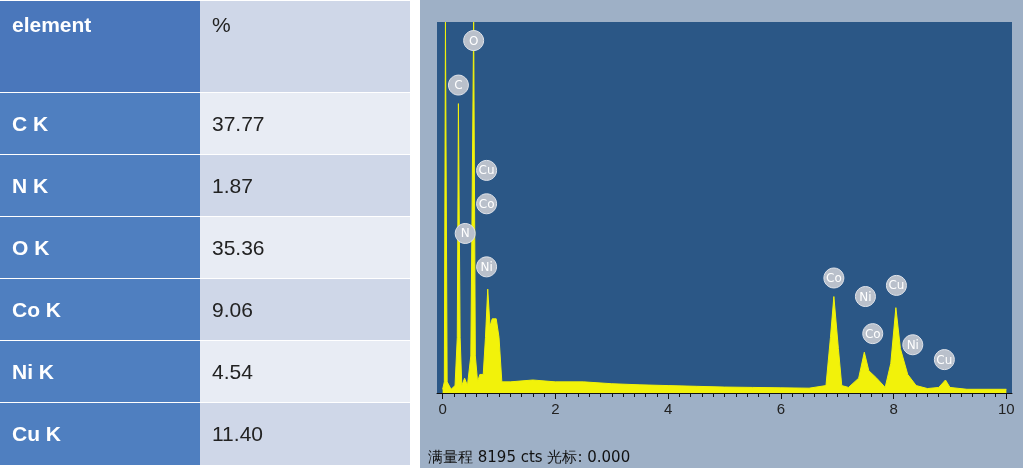  What do you see at coordinates (893, 408) in the screenshot?
I see `x-tick-label: 8` at bounding box center [893, 408].